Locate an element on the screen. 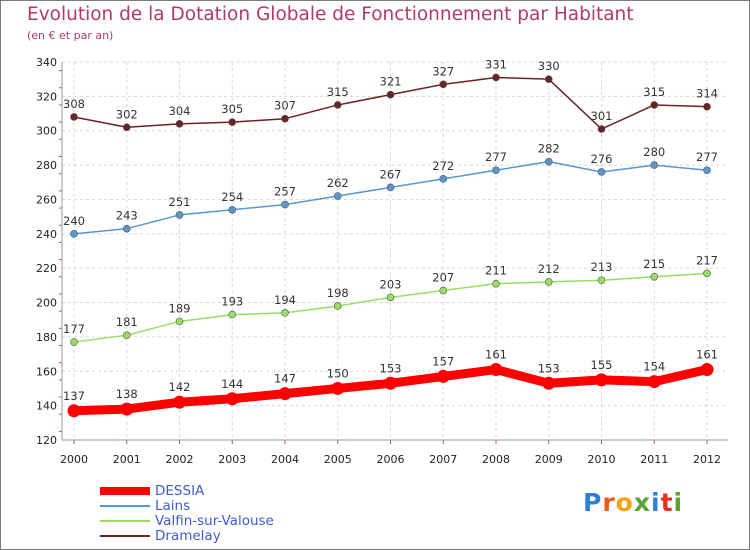 Image resolution: width=750 pixels, height=550 pixels. x-tick-label: 2007 is located at coordinates (443, 459).